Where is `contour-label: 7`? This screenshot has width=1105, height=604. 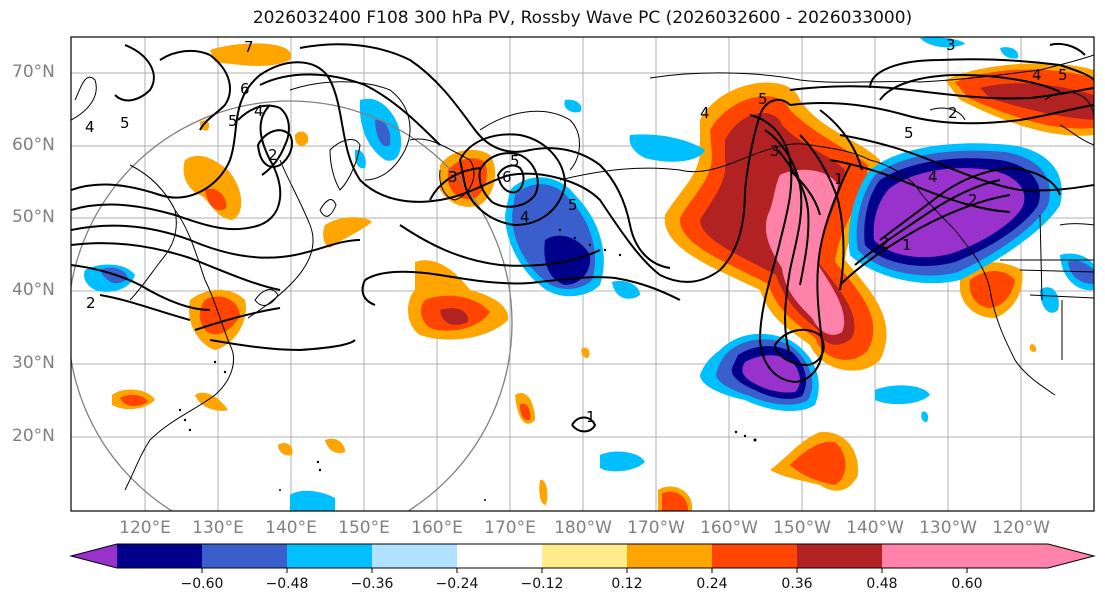 contour-label: 7 is located at coordinates (249, 47).